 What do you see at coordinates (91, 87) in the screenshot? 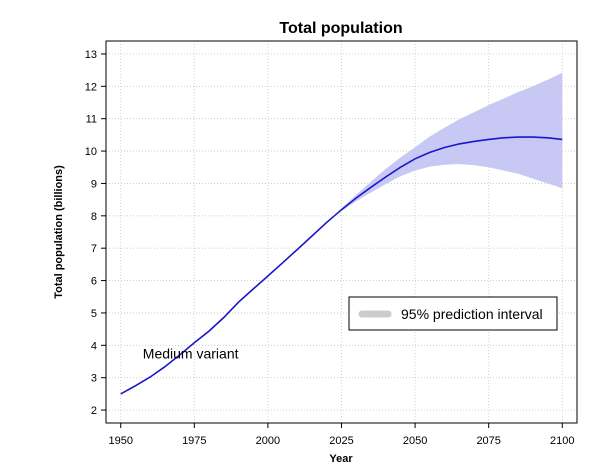
I see `y-tick-label: 12` at bounding box center [91, 87].